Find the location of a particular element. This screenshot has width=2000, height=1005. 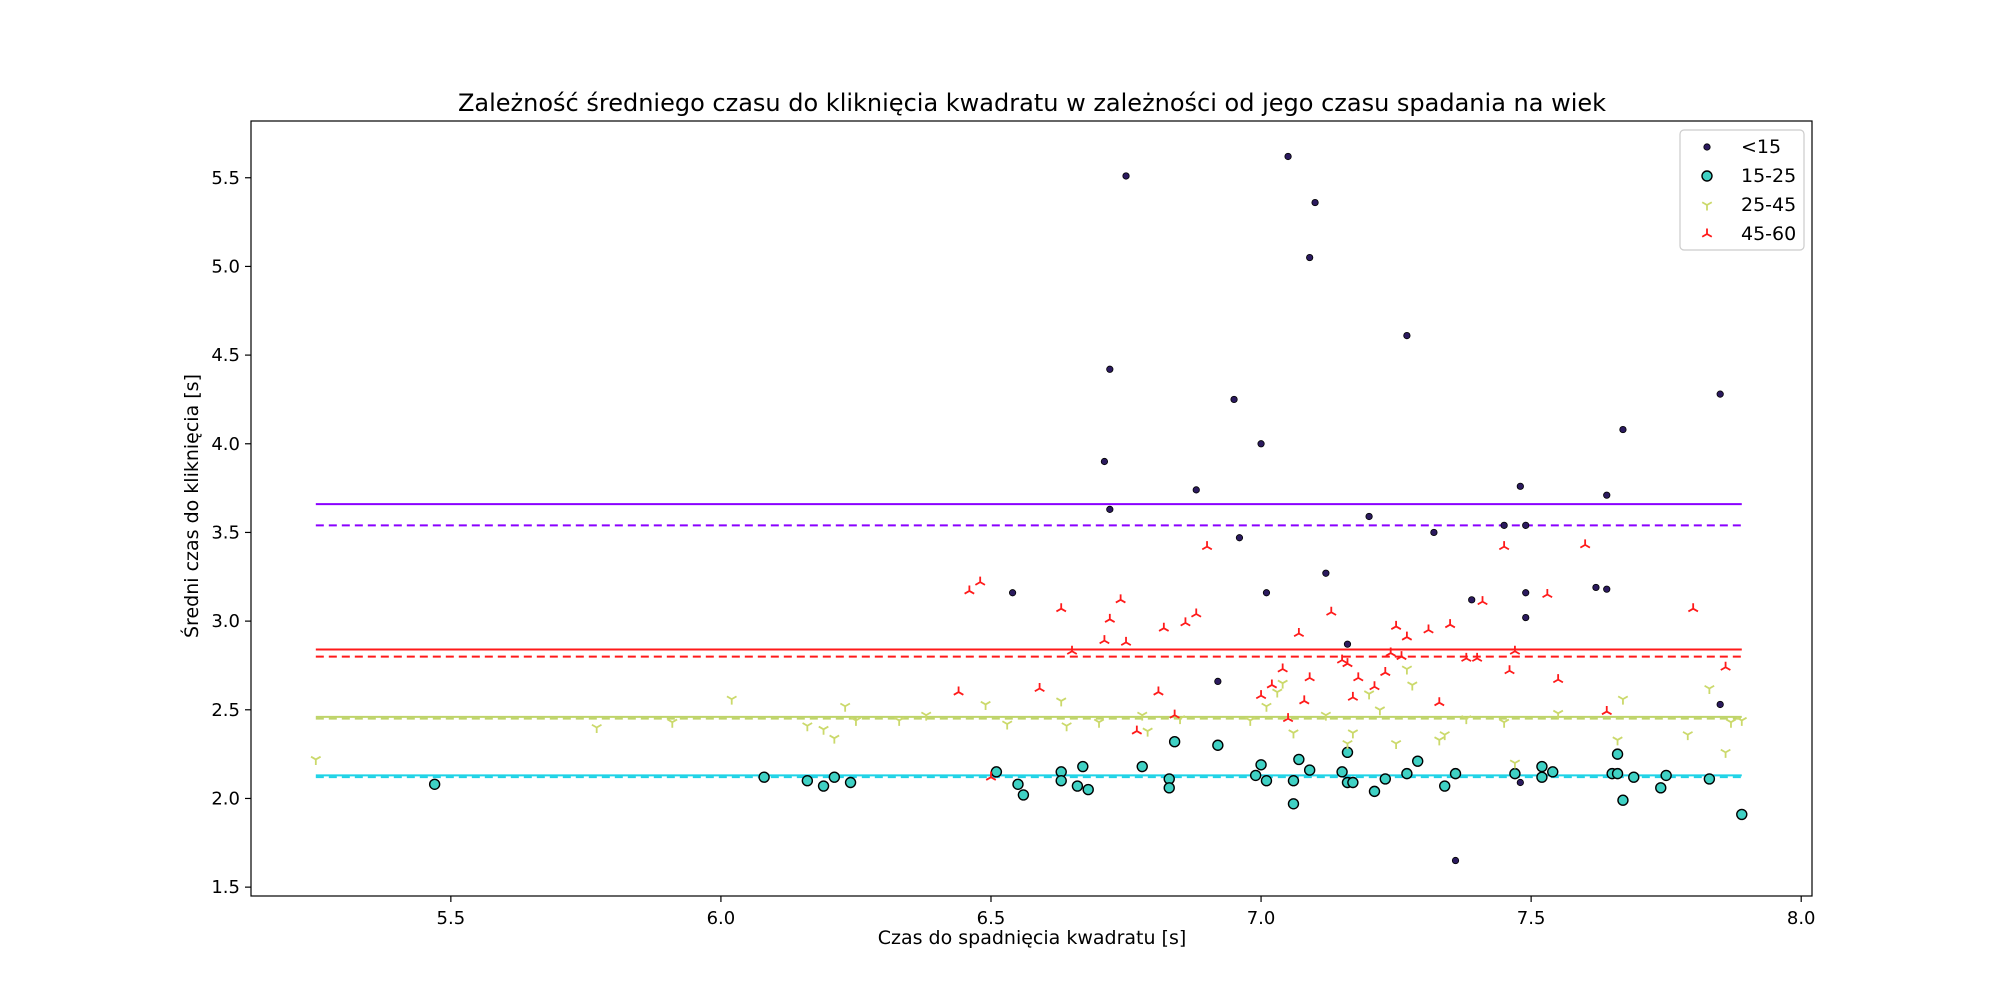

legend-box is located at coordinates (1742, 190).